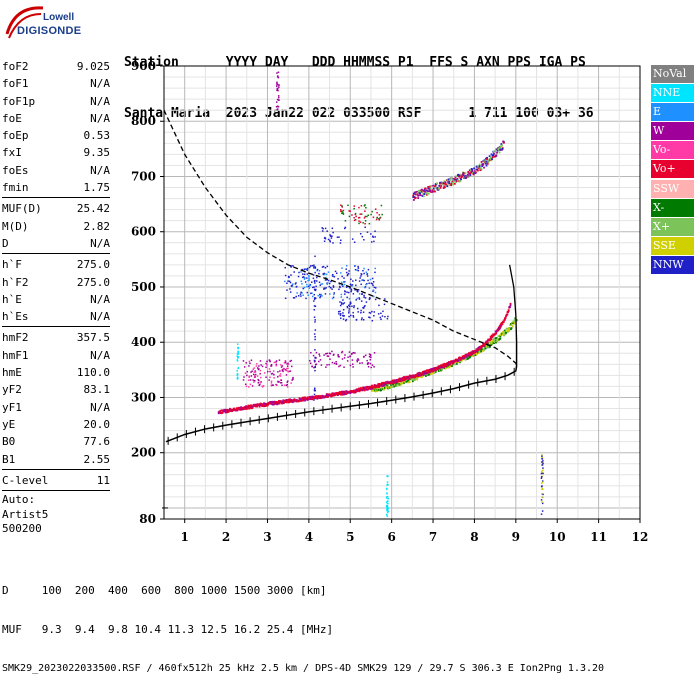 The image size is (700, 688). I want to click on param-divider, so click(56, 254).